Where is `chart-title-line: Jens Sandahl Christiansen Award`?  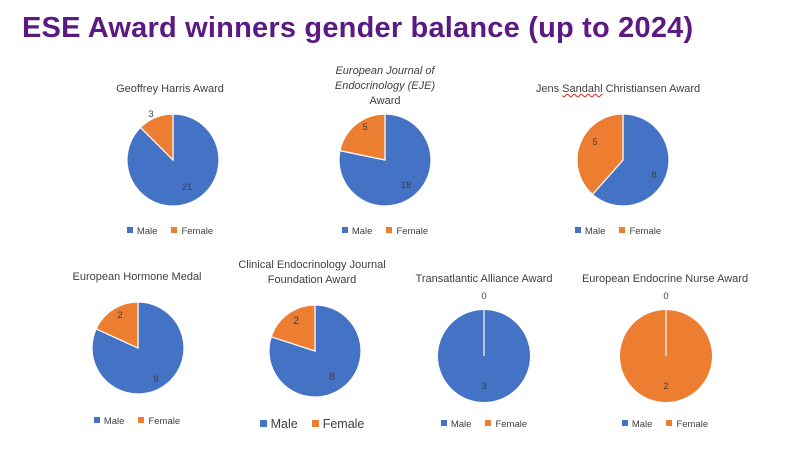
chart-title-line: Jens Sandahl Christiansen Award is located at coordinates (618, 89).